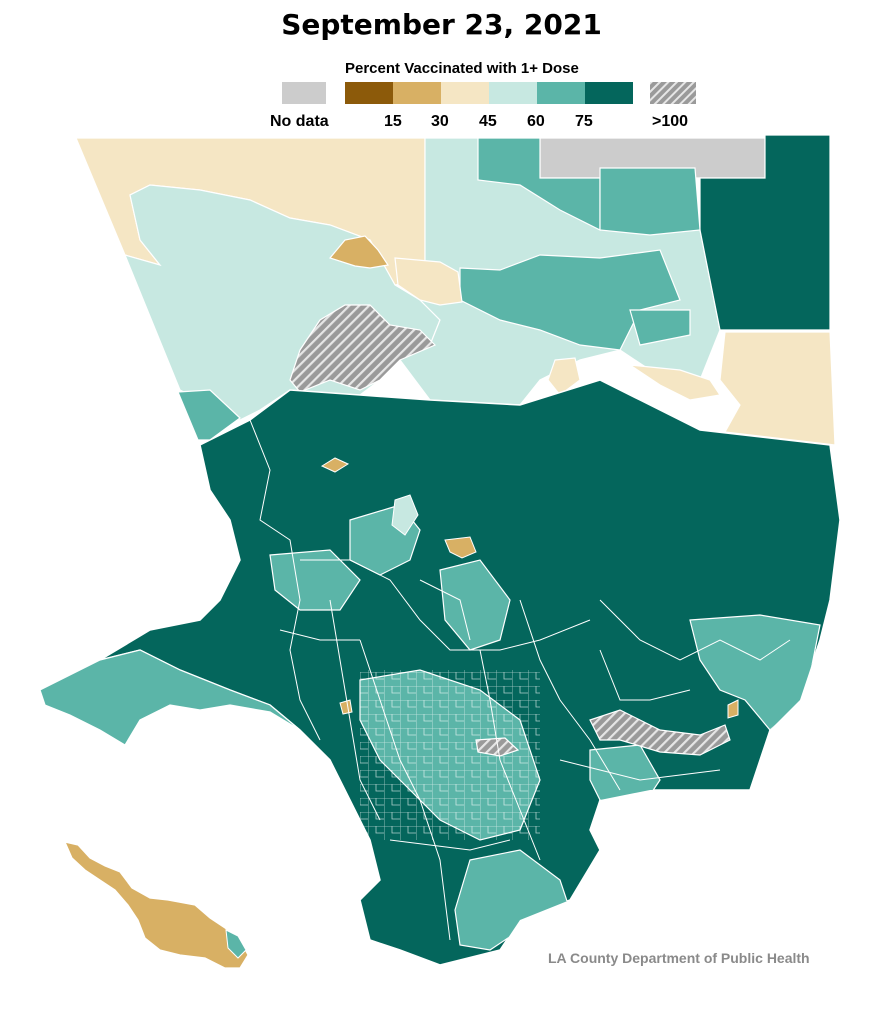 The height and width of the screenshot is (1014, 883). What do you see at coordinates (679, 958) in the screenshot?
I see `source-credit: LA County Department of Public Health` at bounding box center [679, 958].